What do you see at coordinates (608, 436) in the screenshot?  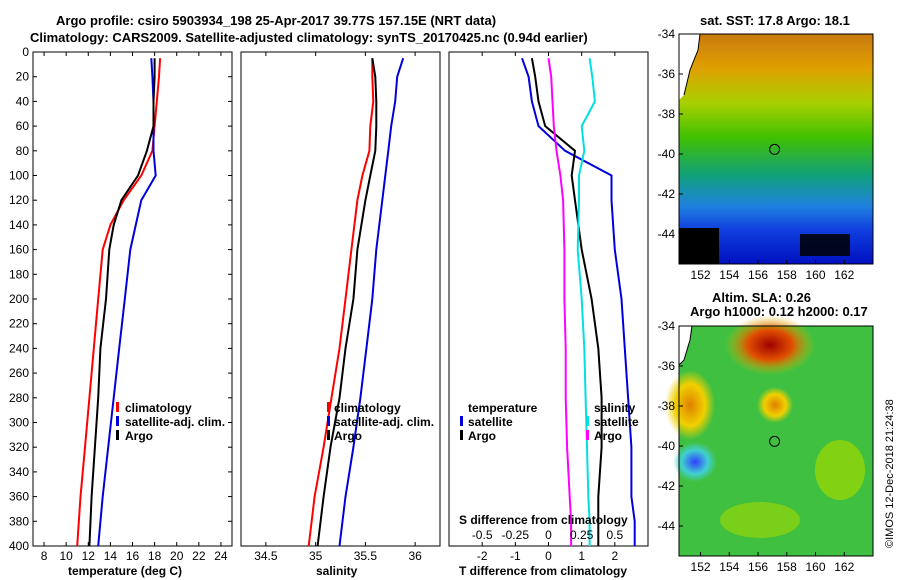 I see `legend-label-s-argo: Argo` at bounding box center [608, 436].